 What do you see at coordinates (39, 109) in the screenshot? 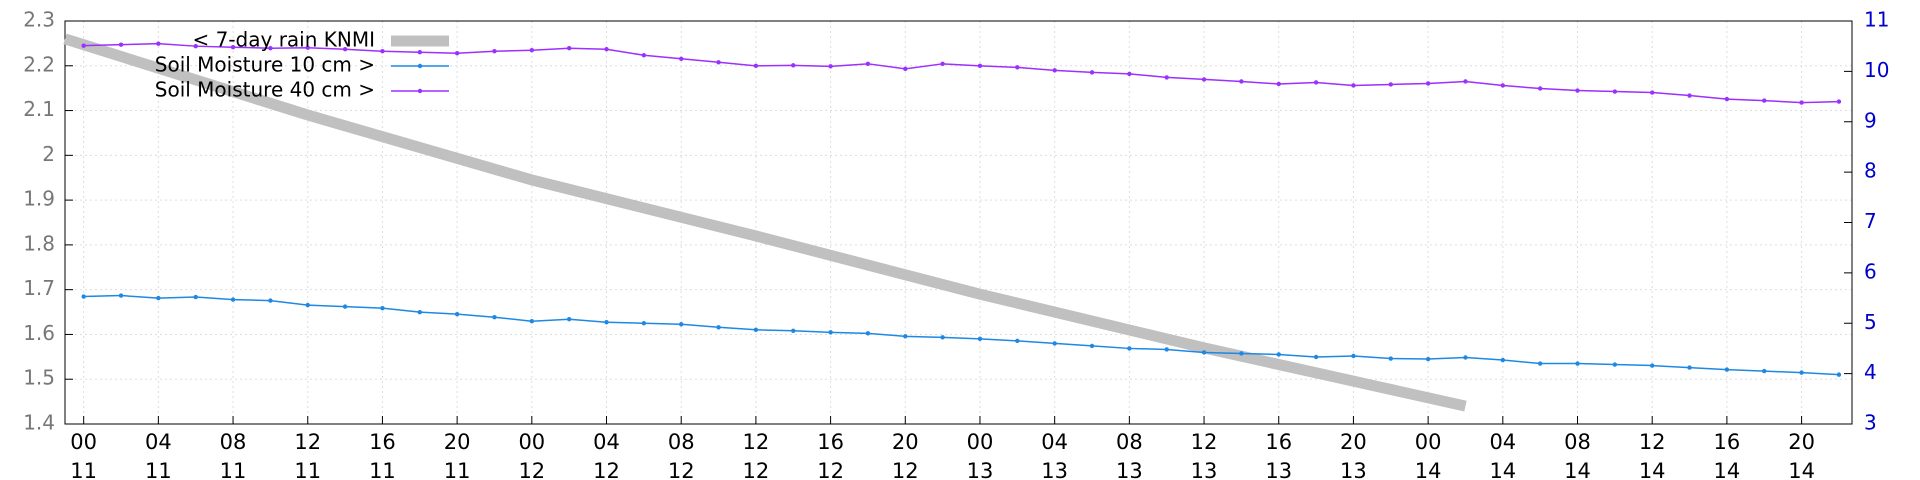
I see `y-tick-label: 2.1` at bounding box center [39, 109].